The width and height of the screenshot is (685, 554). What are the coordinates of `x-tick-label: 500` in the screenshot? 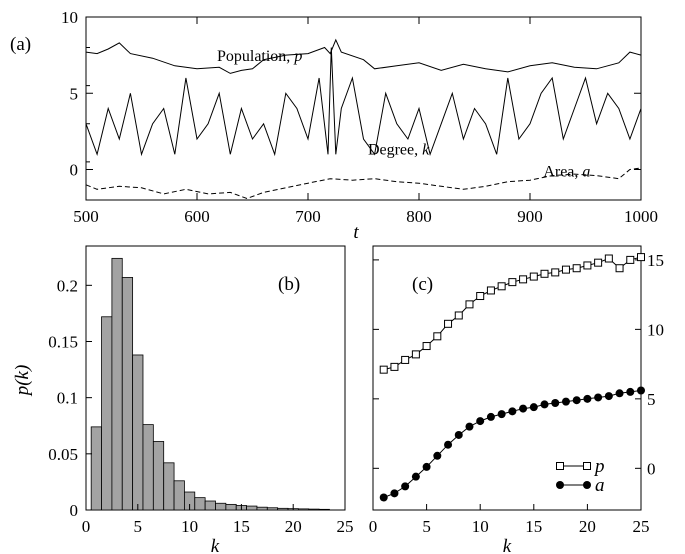 It's located at (86, 216).